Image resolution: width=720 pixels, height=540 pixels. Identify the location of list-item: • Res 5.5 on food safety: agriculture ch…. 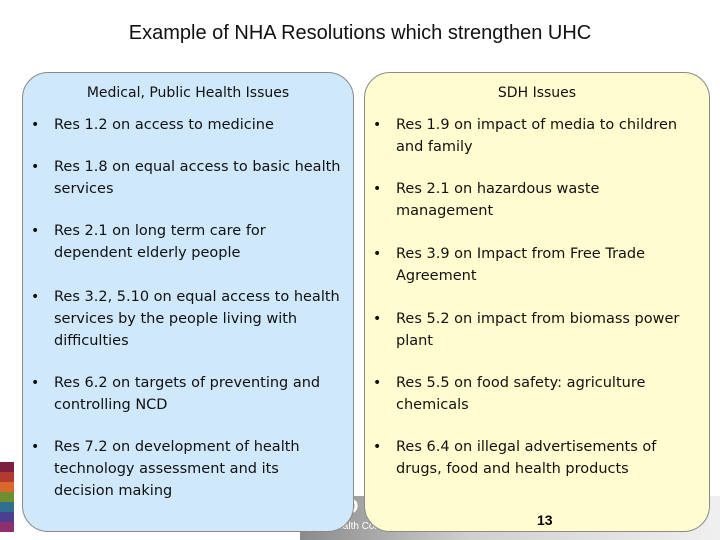
(537, 394).